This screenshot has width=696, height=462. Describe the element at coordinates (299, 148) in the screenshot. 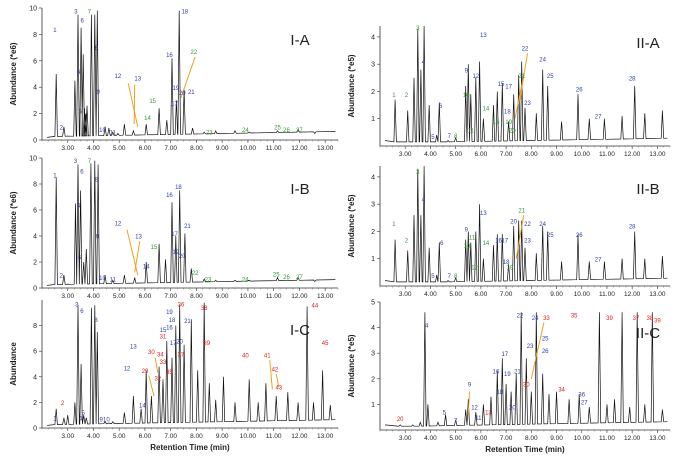

I see `x-tick-label: 12.00` at that location.